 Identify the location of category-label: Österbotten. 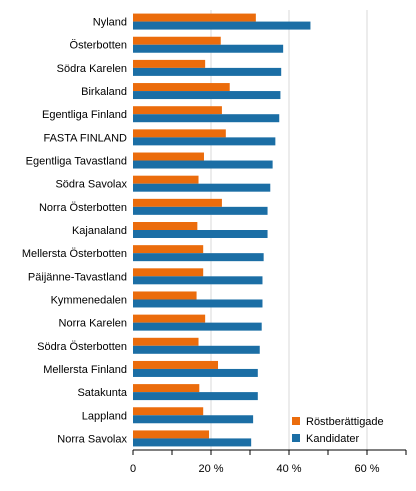
(98, 46).